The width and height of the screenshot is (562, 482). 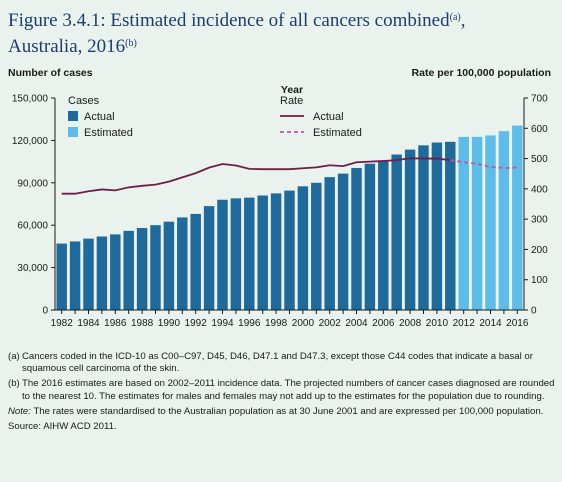 I want to click on bar-1993, so click(x=209, y=258).